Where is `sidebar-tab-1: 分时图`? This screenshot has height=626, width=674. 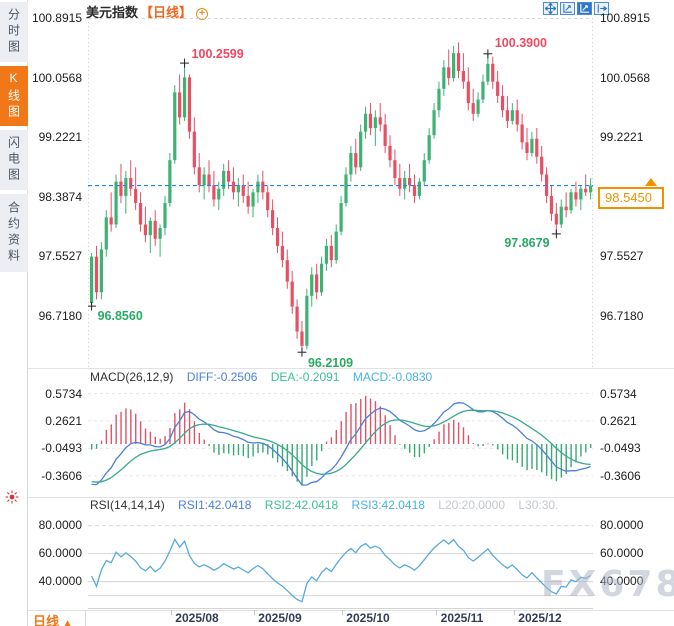
sidebar-tab-1: 分时图 is located at coordinates (14, 32).